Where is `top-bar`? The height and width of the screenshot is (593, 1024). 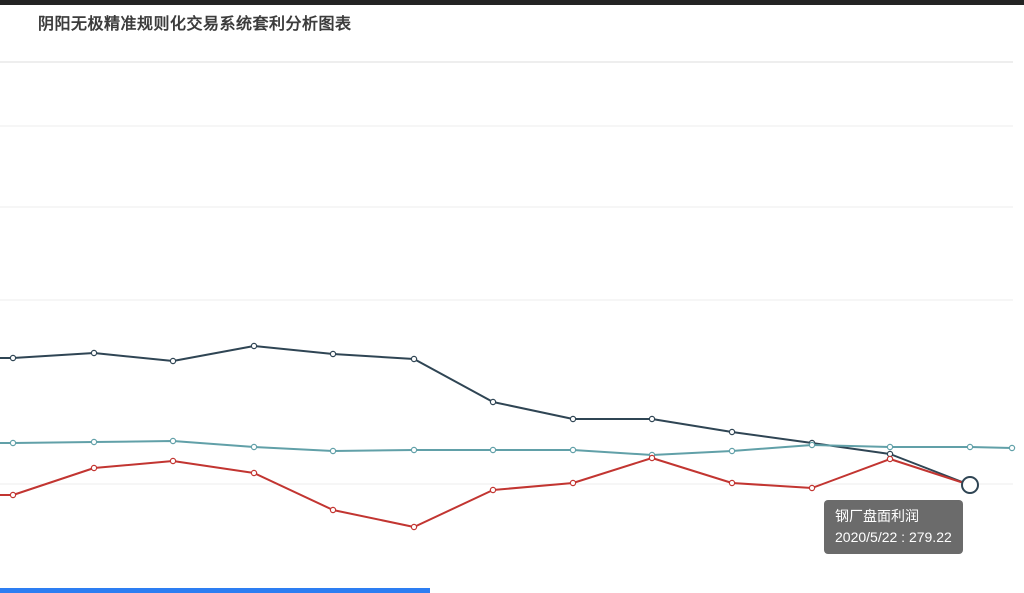 top-bar is located at coordinates (512, 2).